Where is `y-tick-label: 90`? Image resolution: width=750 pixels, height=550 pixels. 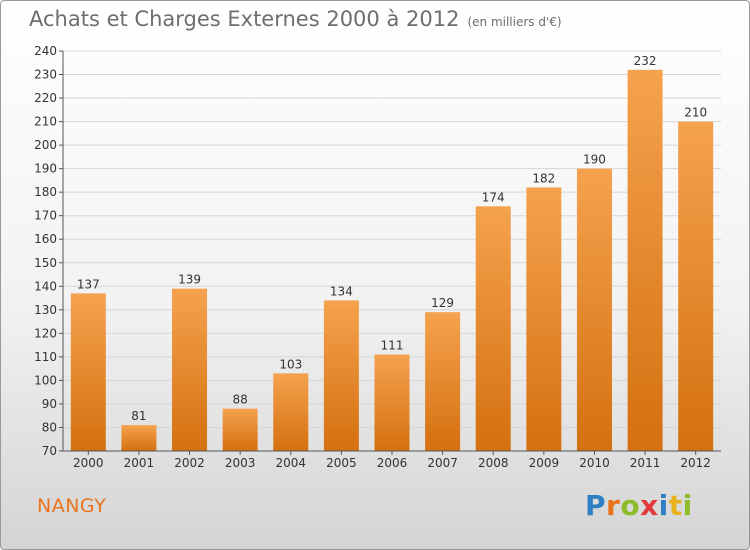
y-tick-label: 90 is located at coordinates (49, 404).